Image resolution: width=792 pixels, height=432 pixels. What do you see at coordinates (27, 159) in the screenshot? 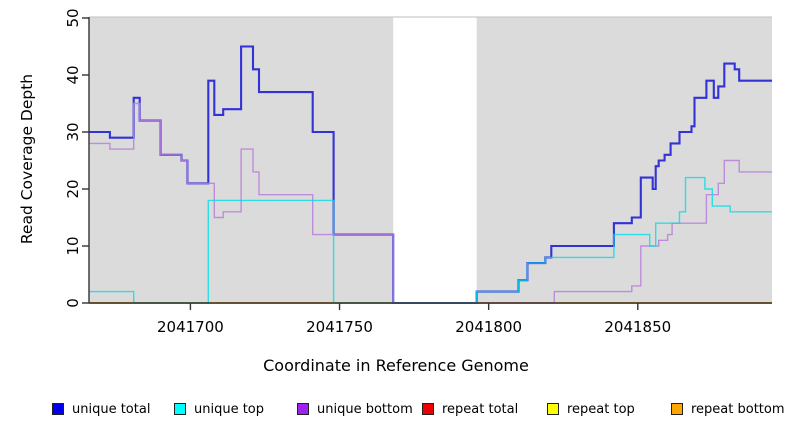
I see `y-axis-title: Read Coverage Depth` at bounding box center [27, 159].